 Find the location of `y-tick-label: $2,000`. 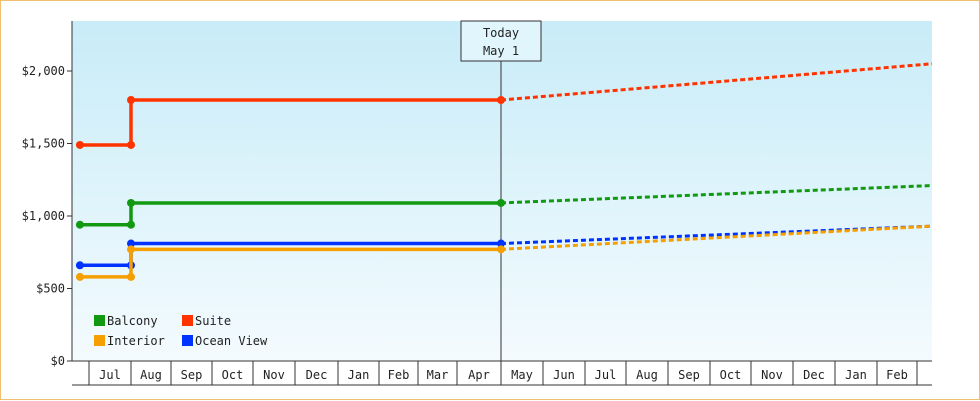

y-tick-label: $2,000 is located at coordinates (43, 71).